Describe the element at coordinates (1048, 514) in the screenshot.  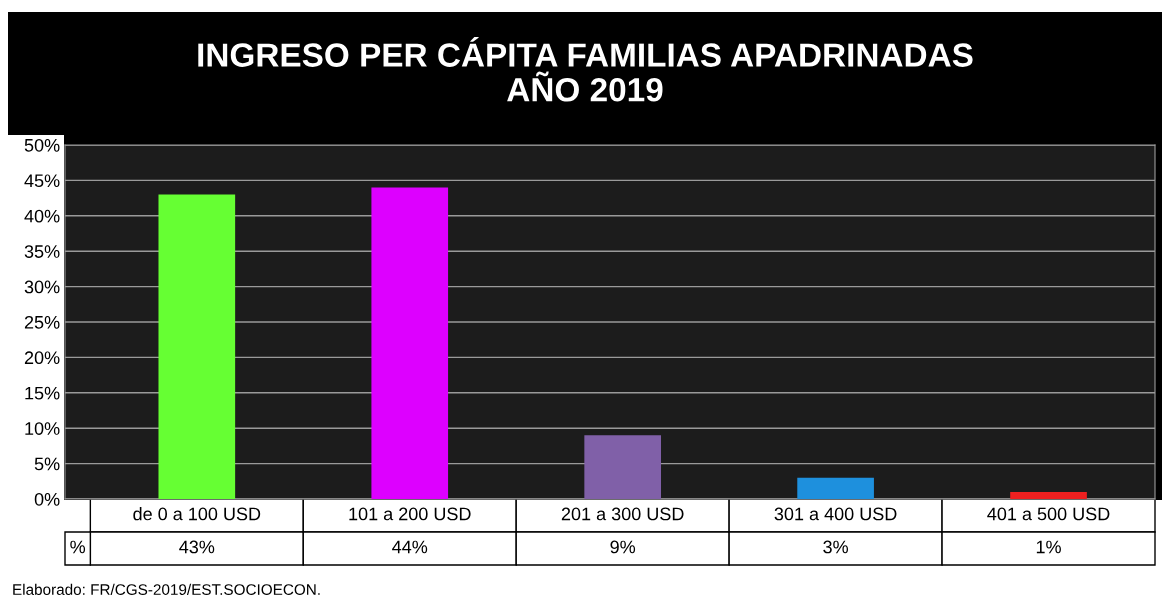
I see `x-tick-label: 401 a 500 USD` at that location.